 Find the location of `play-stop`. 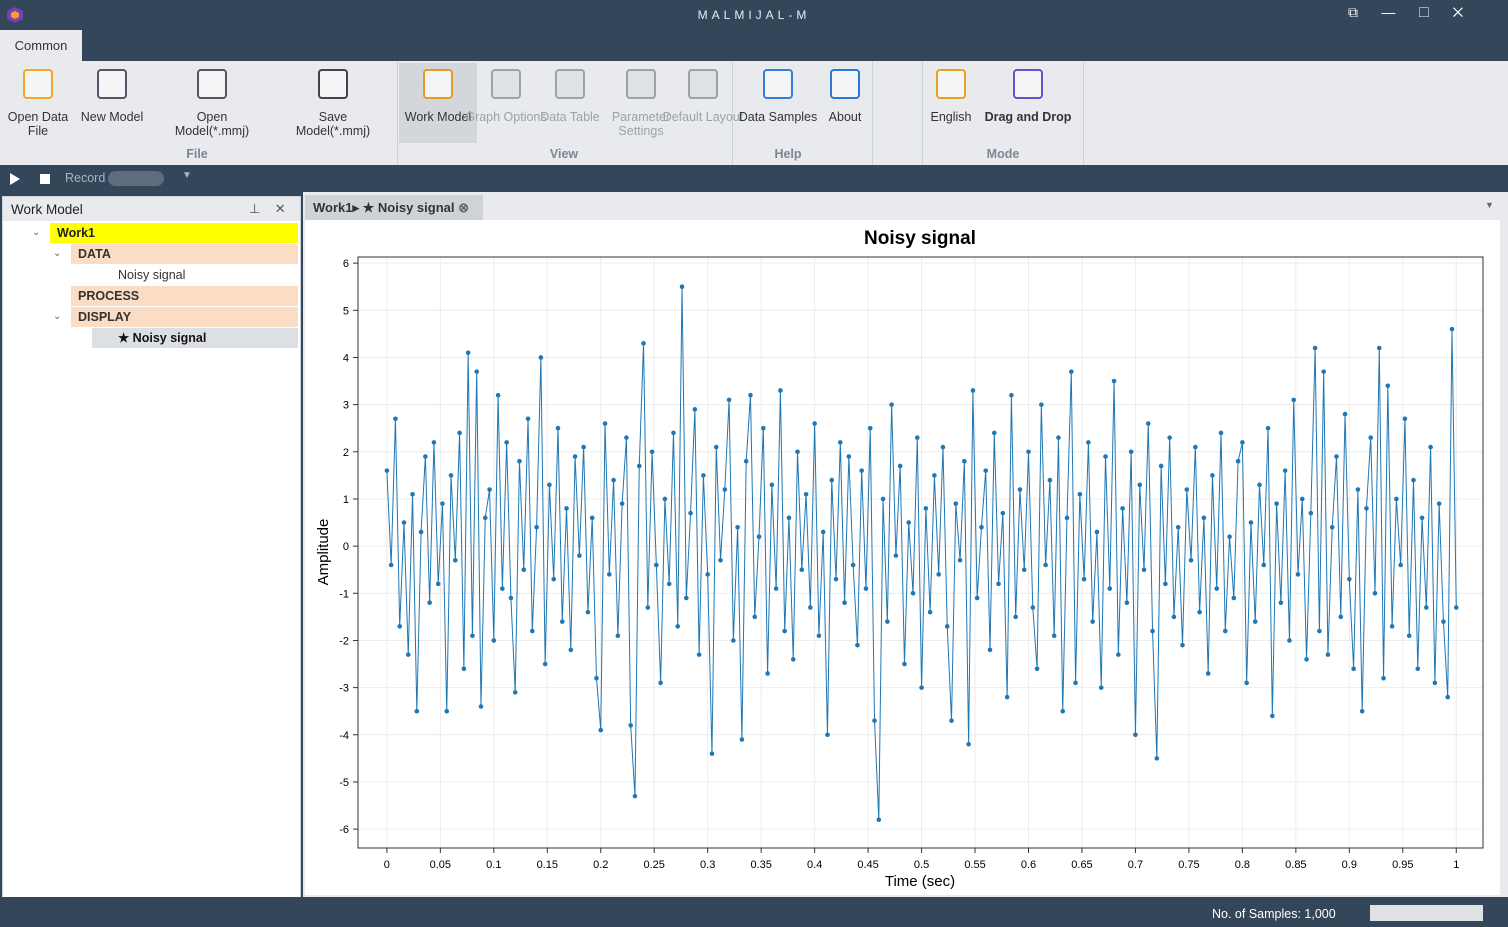

play-stop is located at coordinates (33, 179).